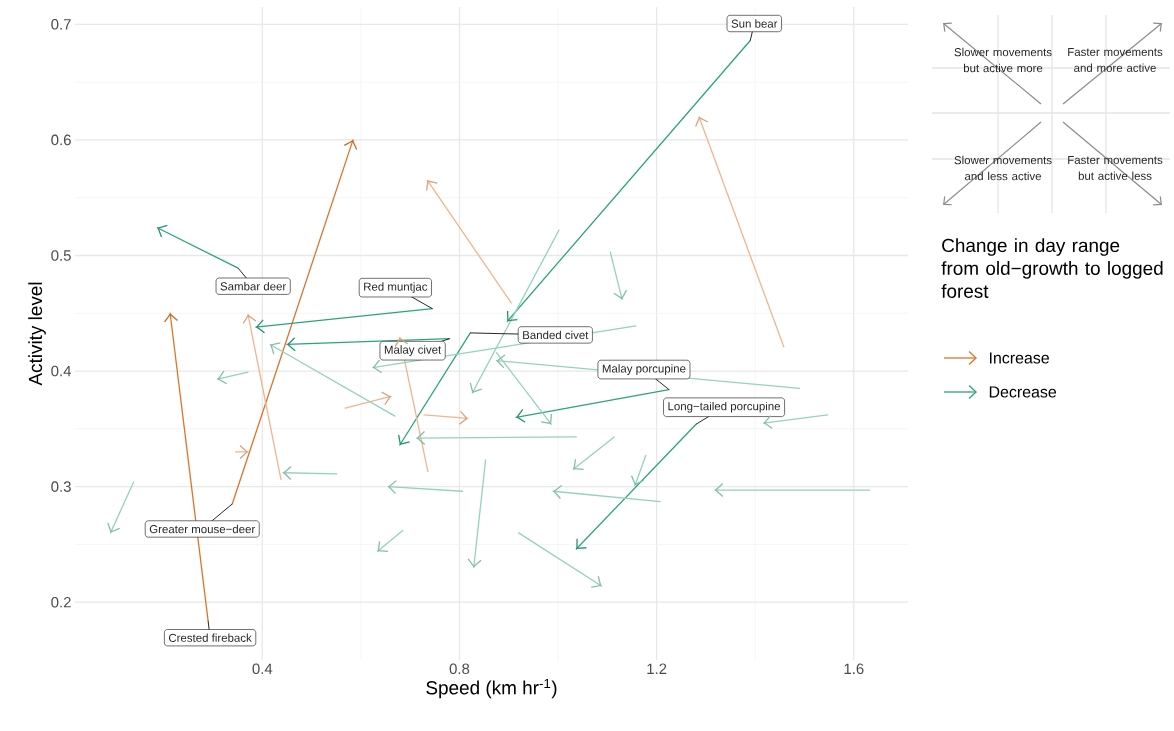  I want to click on y-tick-label: 0.6, so click(61, 140).